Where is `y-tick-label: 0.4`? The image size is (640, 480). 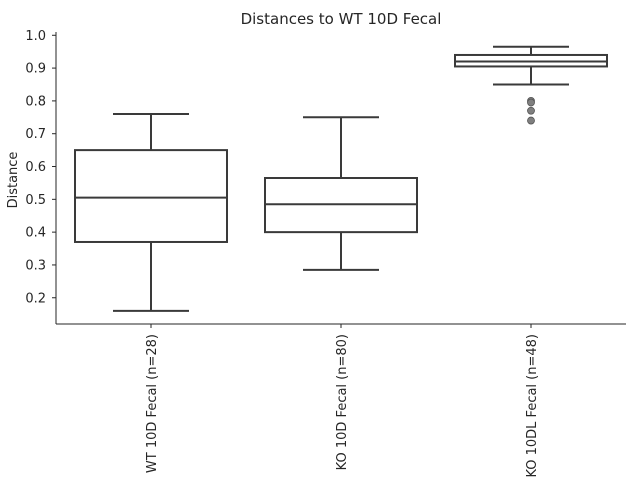
y-tick-label: 0.4 is located at coordinates (35, 233).